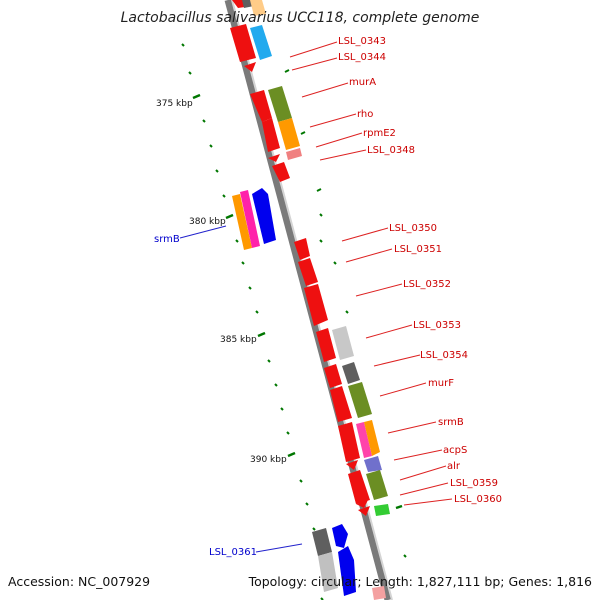 The height and width of the screenshot is (600, 600). Describe the element at coordinates (271, 135) in the screenshot. I see `gene-murA-part2` at that location.